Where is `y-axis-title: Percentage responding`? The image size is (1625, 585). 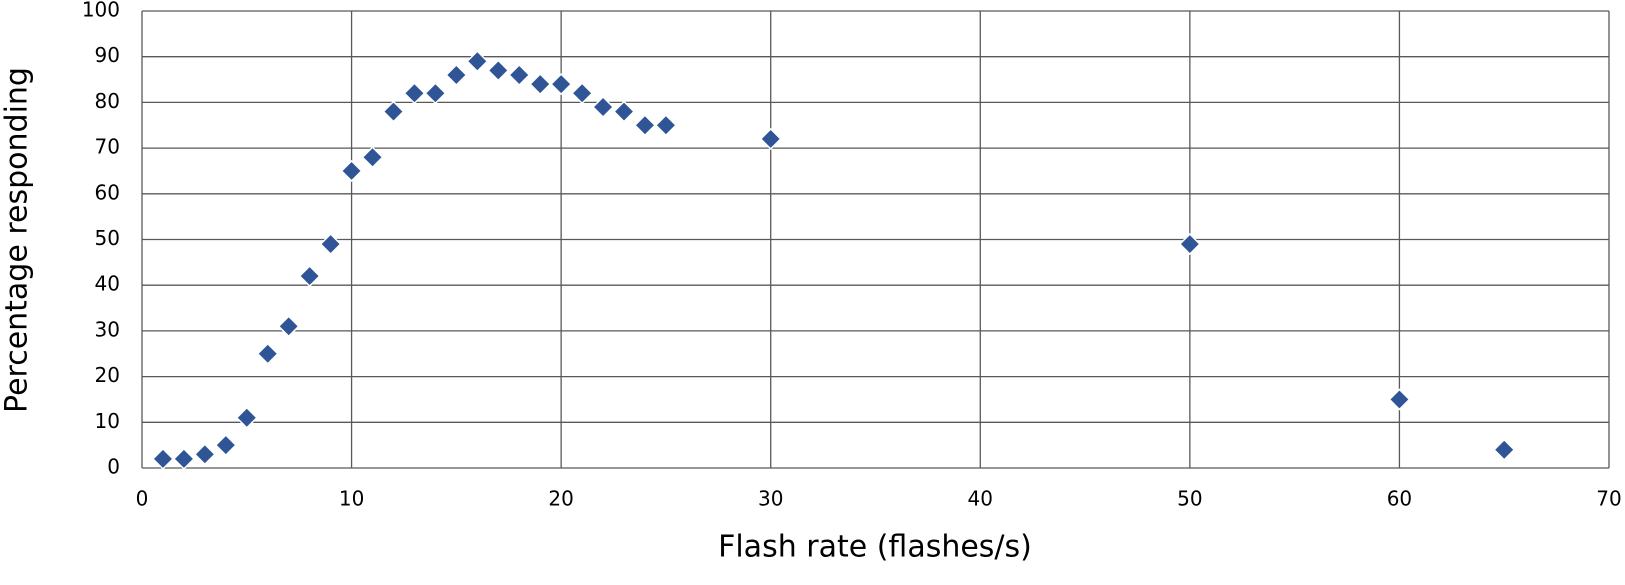 y-axis-title: Percentage responding is located at coordinates (17, 240).